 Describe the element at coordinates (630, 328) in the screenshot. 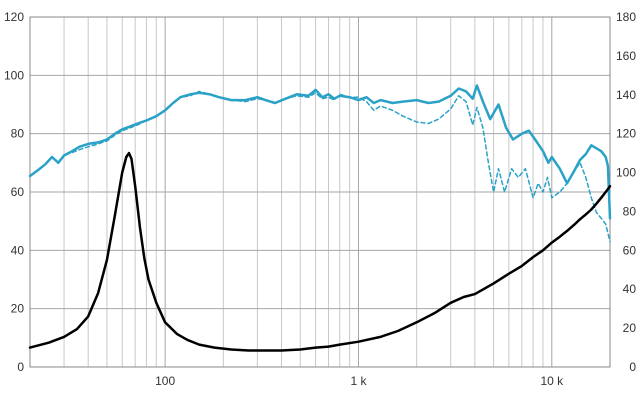

I see `y-right-tick-label: 20` at that location.